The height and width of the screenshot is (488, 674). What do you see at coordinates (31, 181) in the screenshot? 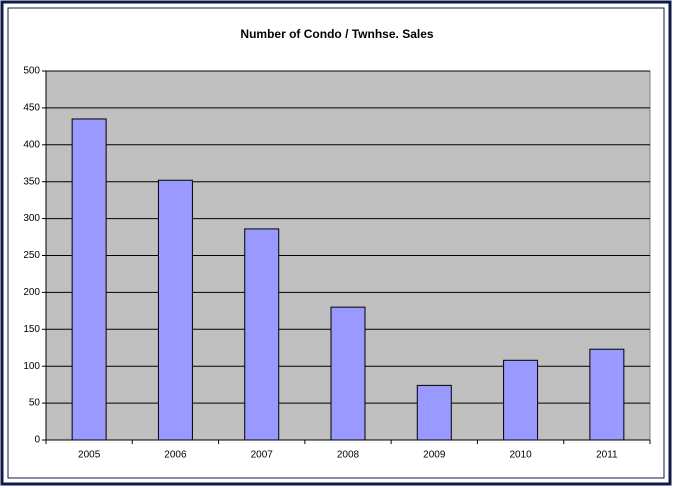
I see `y-tick-label: 350` at bounding box center [31, 181].